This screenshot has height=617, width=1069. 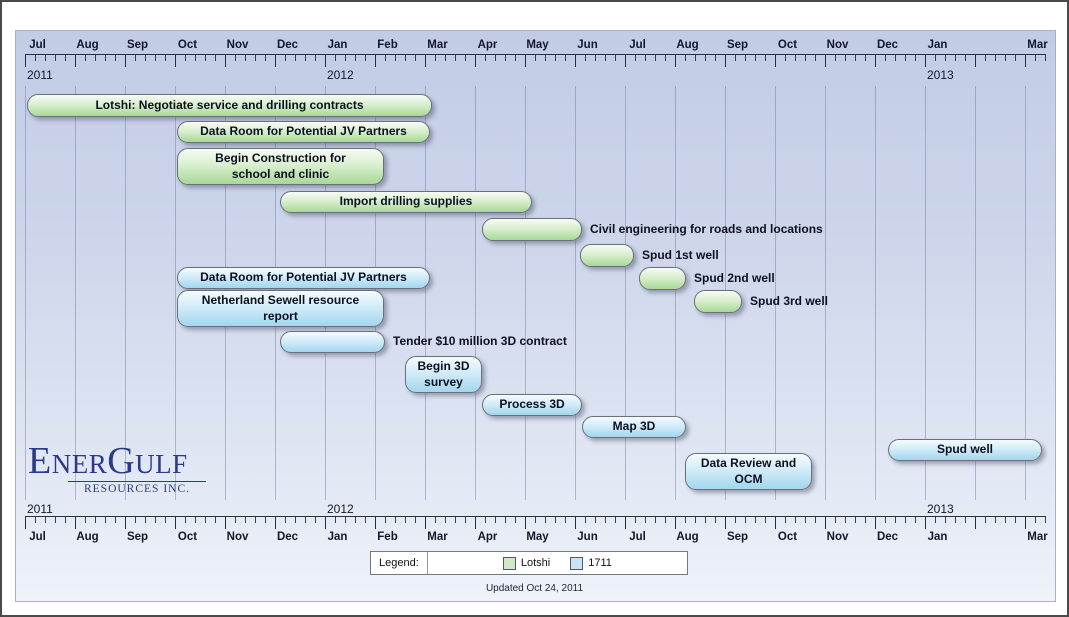 What do you see at coordinates (423, 342) in the screenshot?
I see `task-bar-tender-3d-contract: Tender $10 million 3D contract` at bounding box center [423, 342].